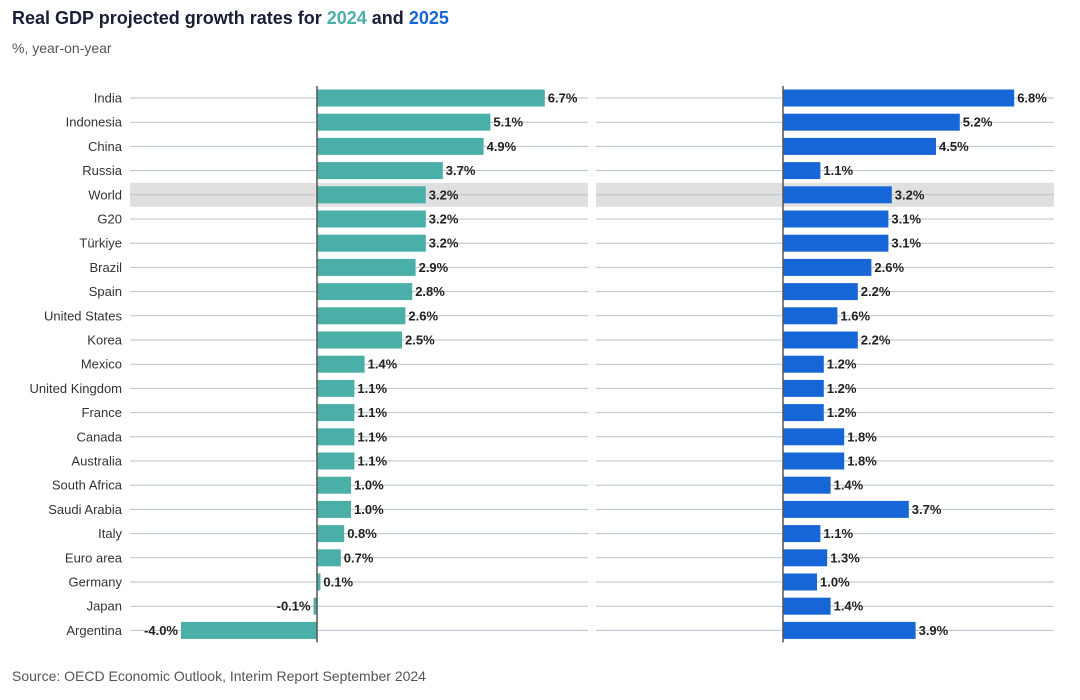 Image resolution: width=1080 pixels, height=700 pixels. What do you see at coordinates (387, 18) in the screenshot?
I see `title-mid: and` at bounding box center [387, 18].